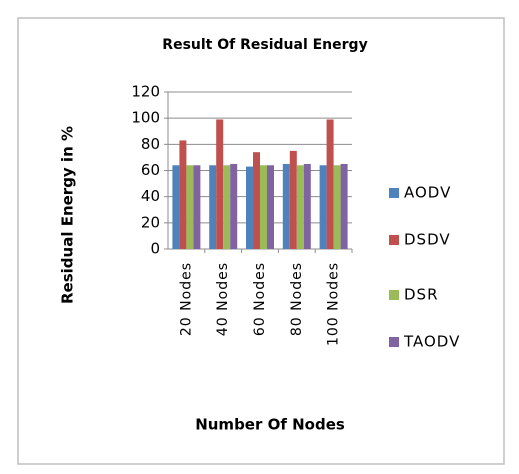 This screenshot has height=474, width=519. What do you see at coordinates (421, 295) in the screenshot?
I see `legend-label: DSR` at bounding box center [421, 295].